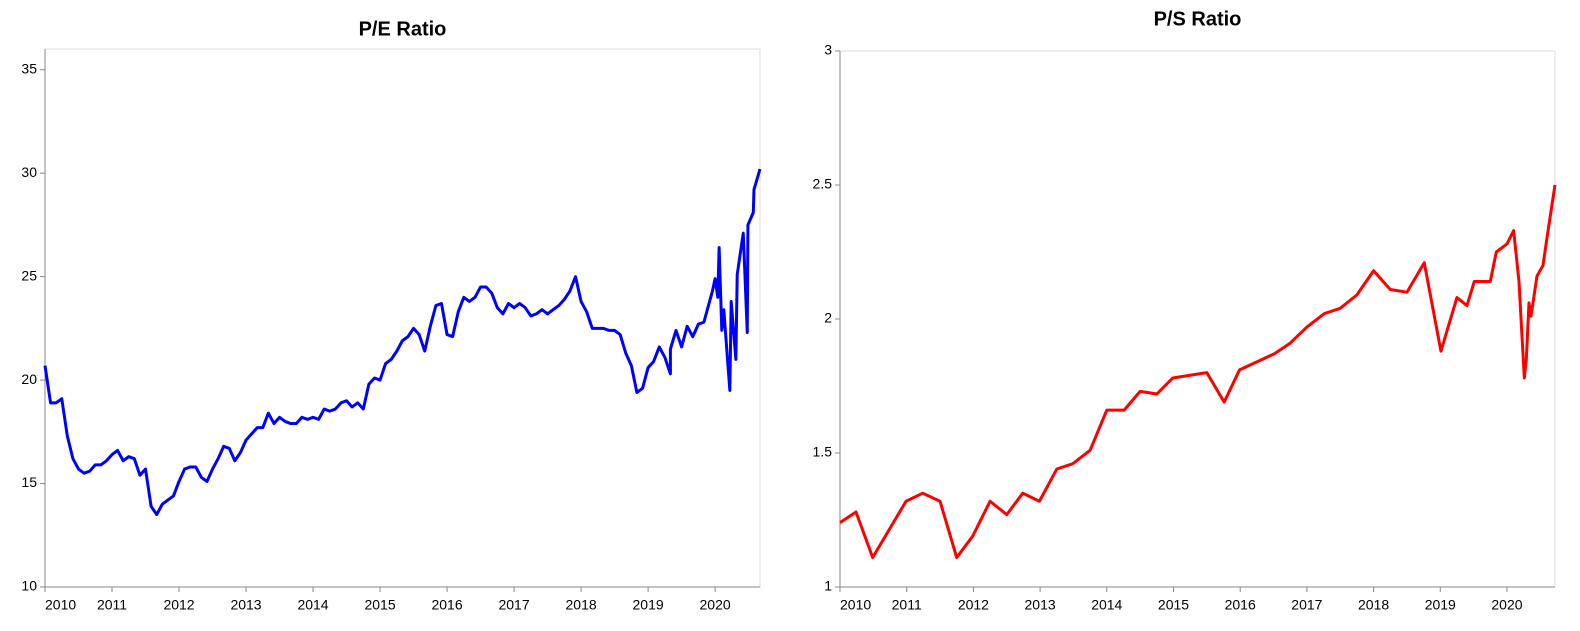 The width and height of the screenshot is (1580, 631). Describe the element at coordinates (29, 586) in the screenshot. I see `y-tick-label: 10` at that location.